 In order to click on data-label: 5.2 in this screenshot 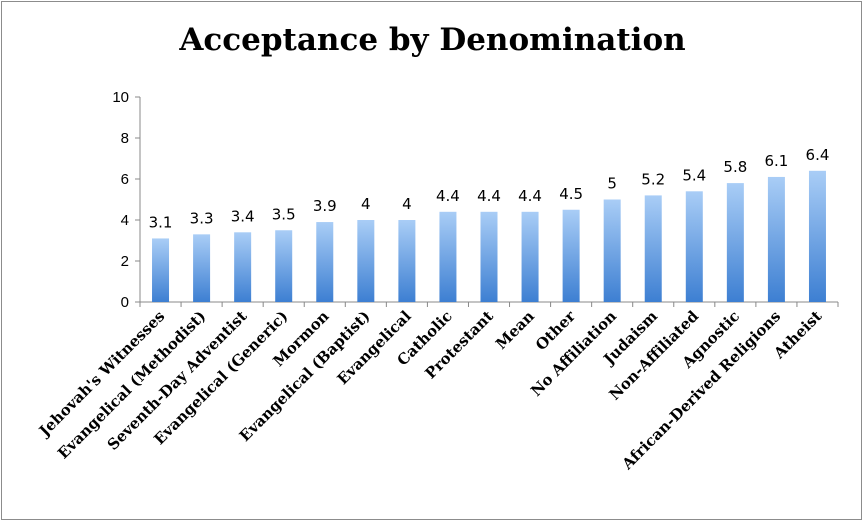, I will do `click(653, 179)`.